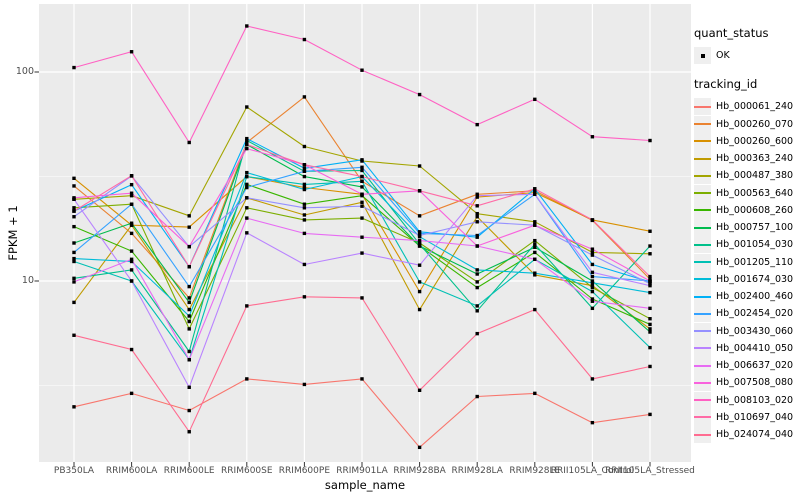  I want to click on legend-item: Hb_002400_460, so click(747, 297).